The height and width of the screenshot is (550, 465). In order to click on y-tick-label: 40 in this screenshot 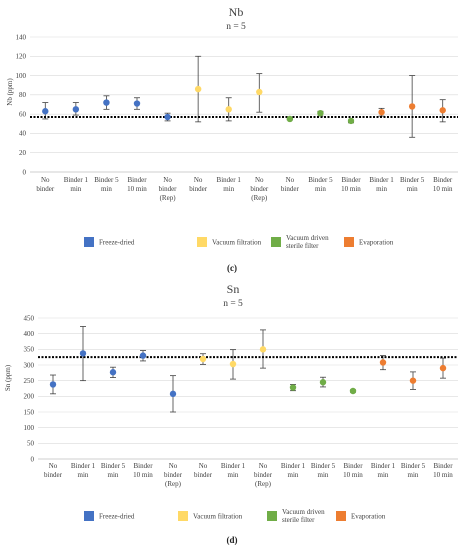, I will do `click(23, 134)`.